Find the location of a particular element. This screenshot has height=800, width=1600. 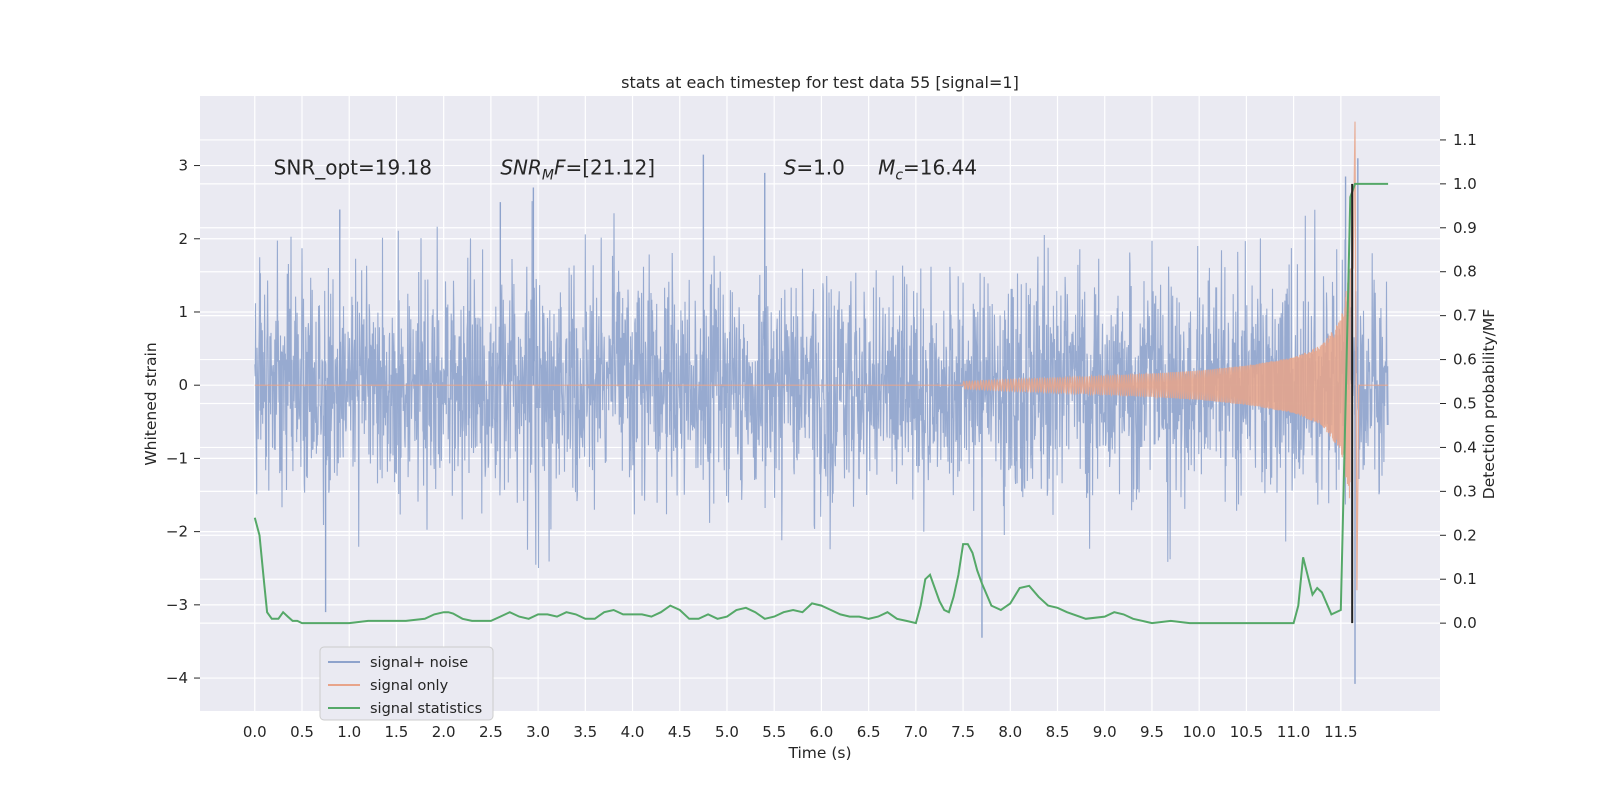

x-tick-label: 11.0 is located at coordinates (1293, 732).